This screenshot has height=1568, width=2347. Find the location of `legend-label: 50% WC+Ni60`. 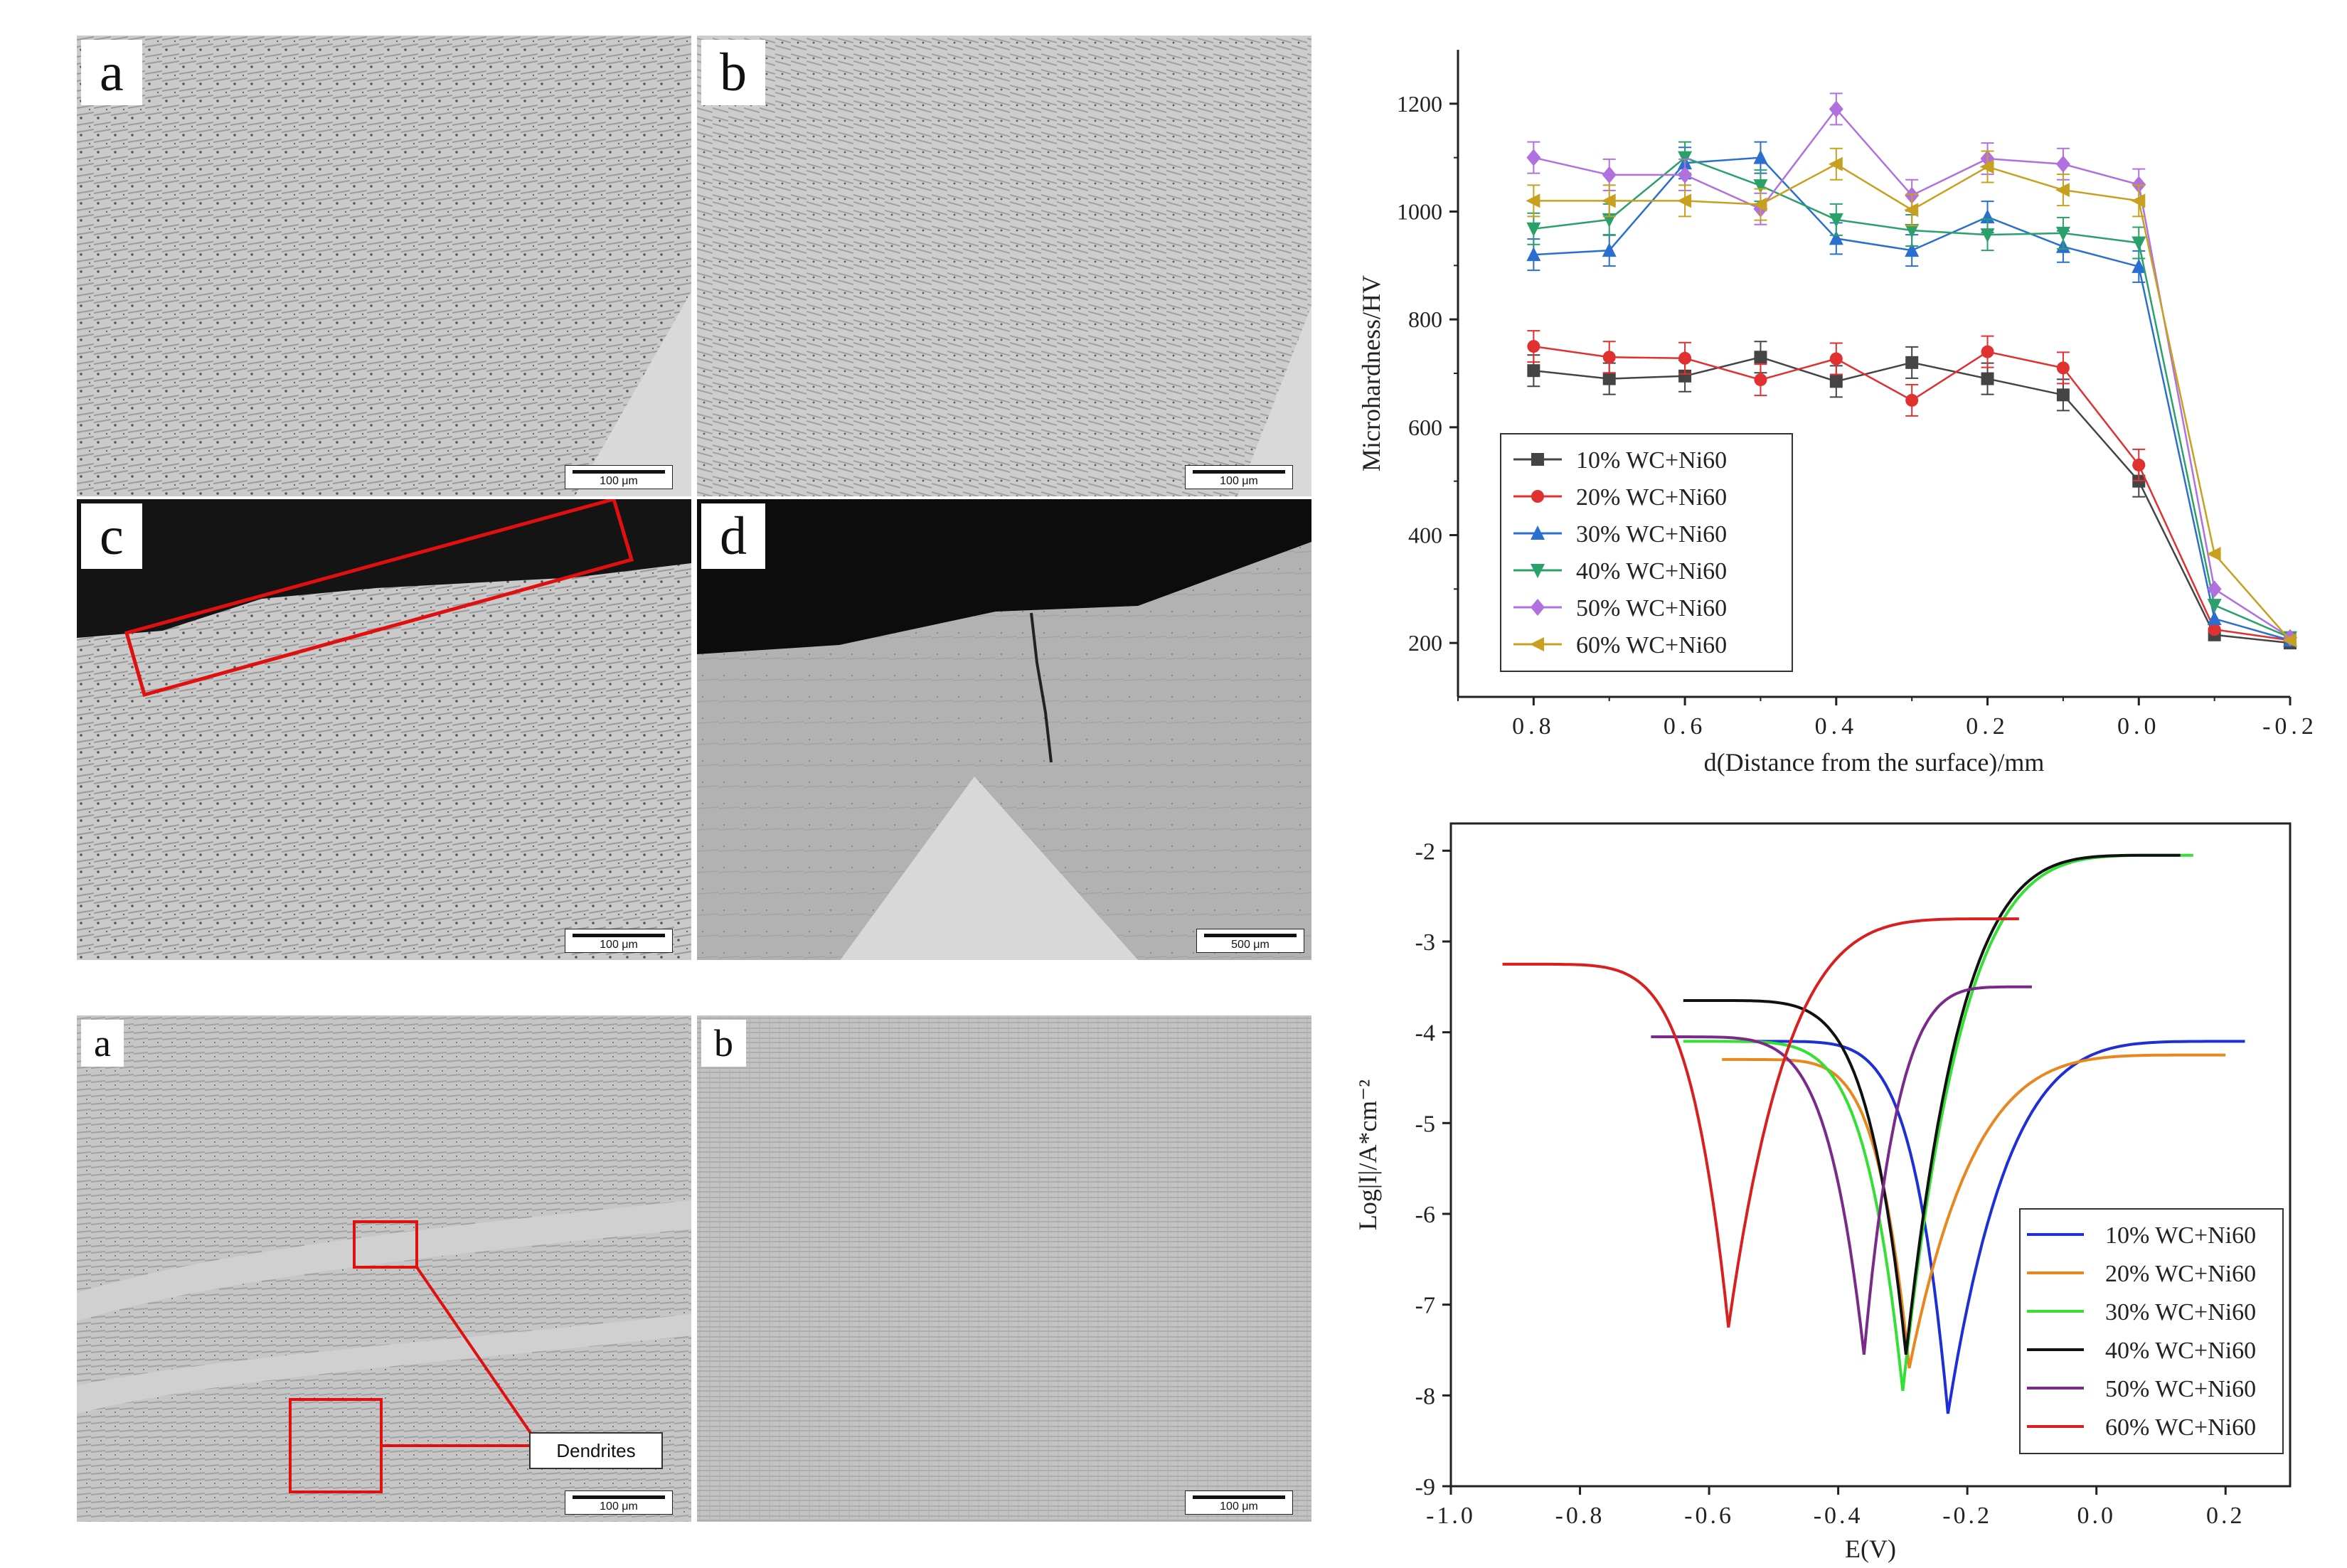

legend-label: 50% WC+Ni60 is located at coordinates (1651, 608).